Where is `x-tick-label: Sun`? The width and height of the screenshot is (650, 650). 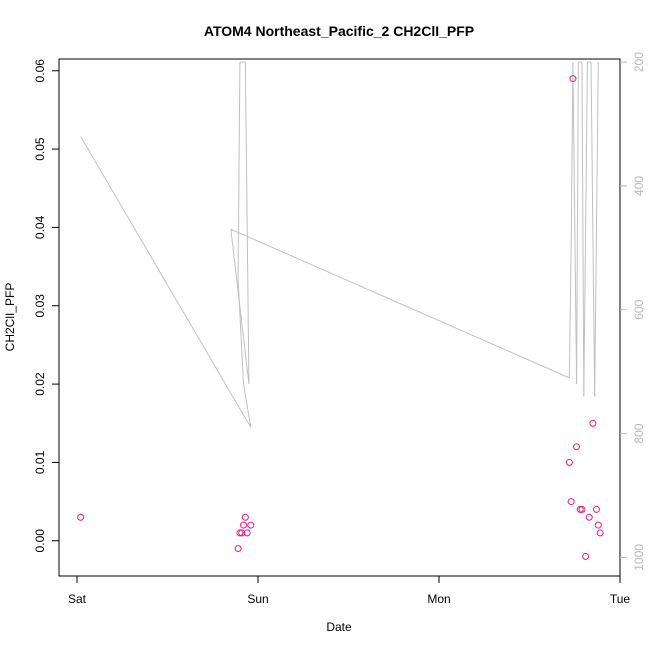
x-tick-label: Sun is located at coordinates (257, 599).